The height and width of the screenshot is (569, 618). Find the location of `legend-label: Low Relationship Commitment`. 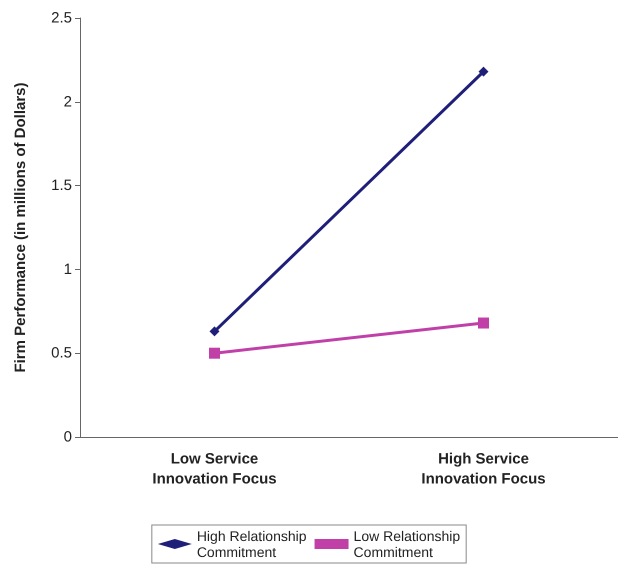

legend-label: Low Relationship Commitment is located at coordinates (407, 544).